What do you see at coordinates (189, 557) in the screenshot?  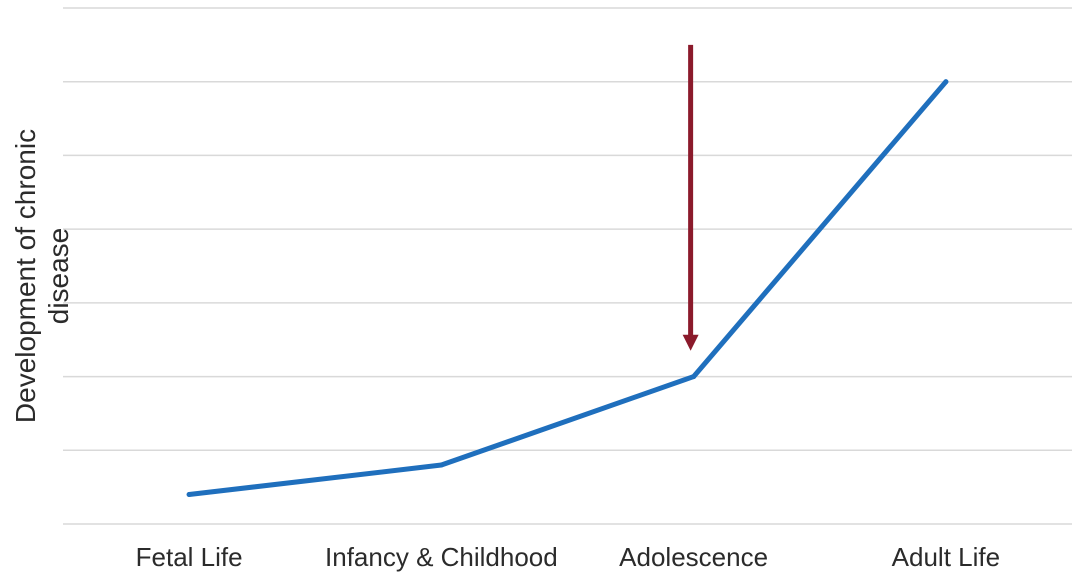 I see `x-tick-label: Fetal Life` at bounding box center [189, 557].